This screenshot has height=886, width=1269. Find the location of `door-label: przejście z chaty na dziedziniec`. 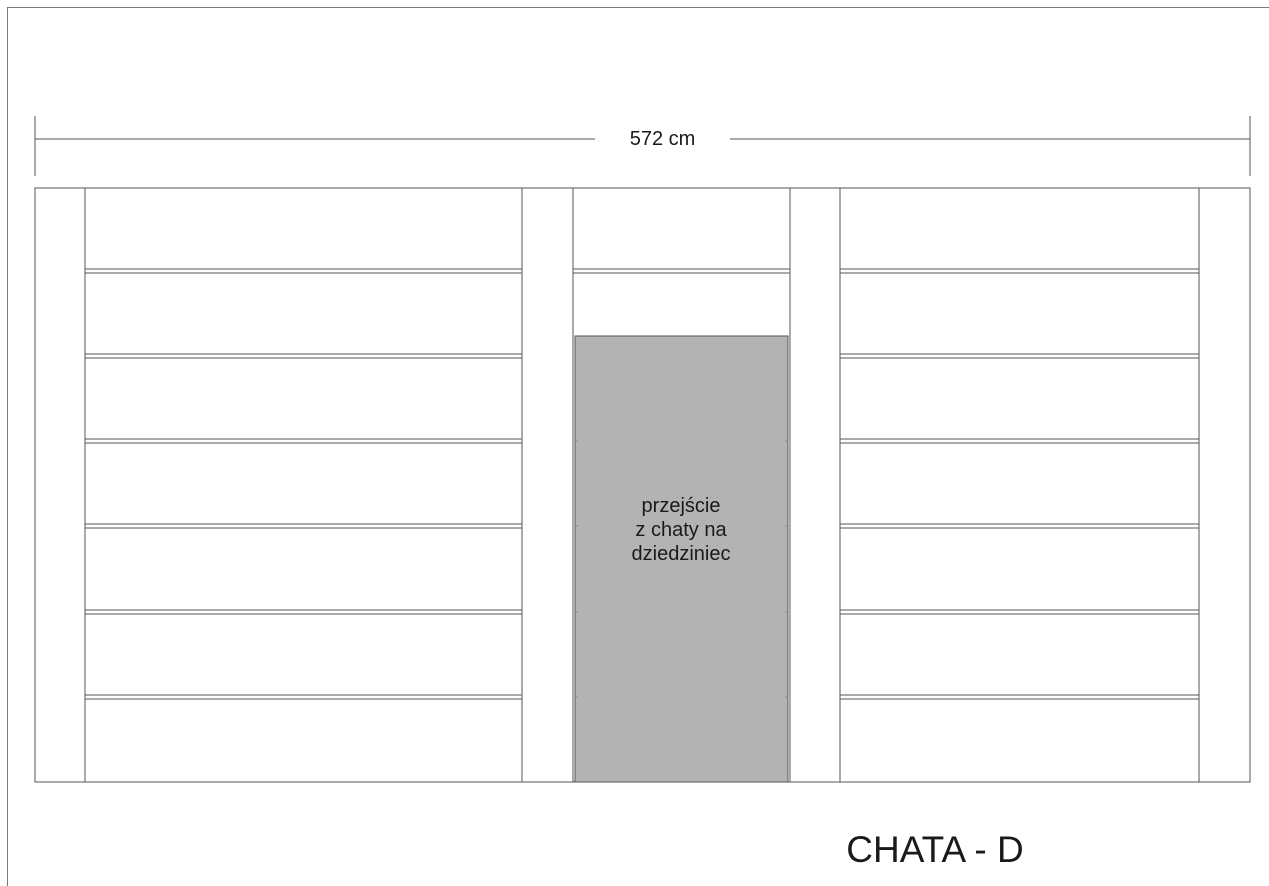

door-label: przejście z chaty na dziedziniec is located at coordinates (681, 530).